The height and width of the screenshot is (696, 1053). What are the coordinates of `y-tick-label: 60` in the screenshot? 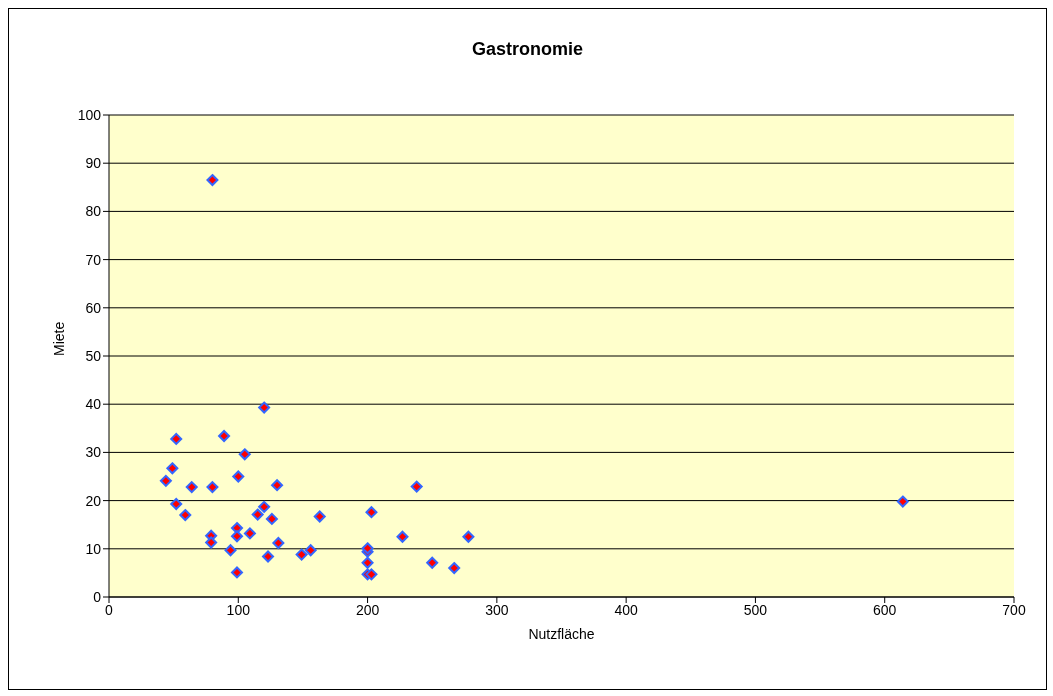 It's located at (93, 307).